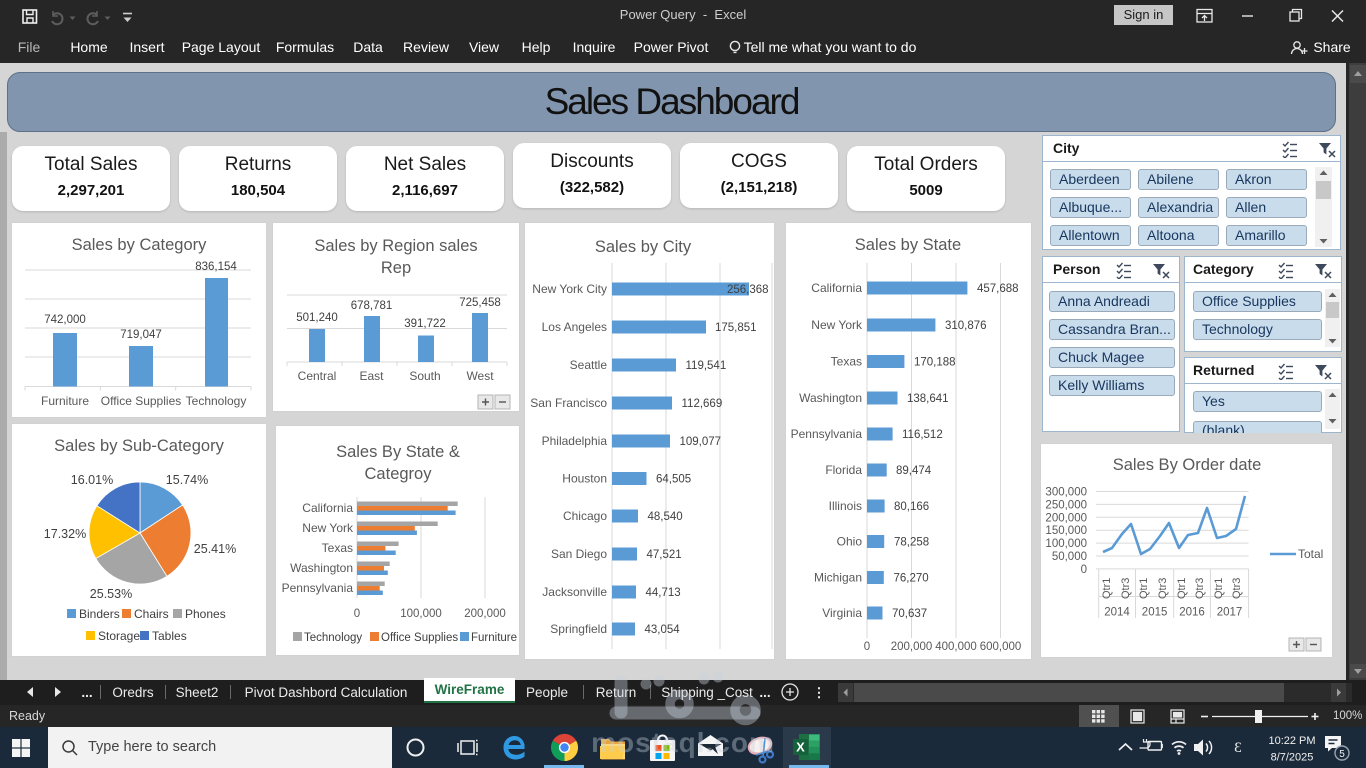 The height and width of the screenshot is (768, 1366). What do you see at coordinates (1117, 613) in the screenshot?
I see `svg-text: 2014` at bounding box center [1117, 613].